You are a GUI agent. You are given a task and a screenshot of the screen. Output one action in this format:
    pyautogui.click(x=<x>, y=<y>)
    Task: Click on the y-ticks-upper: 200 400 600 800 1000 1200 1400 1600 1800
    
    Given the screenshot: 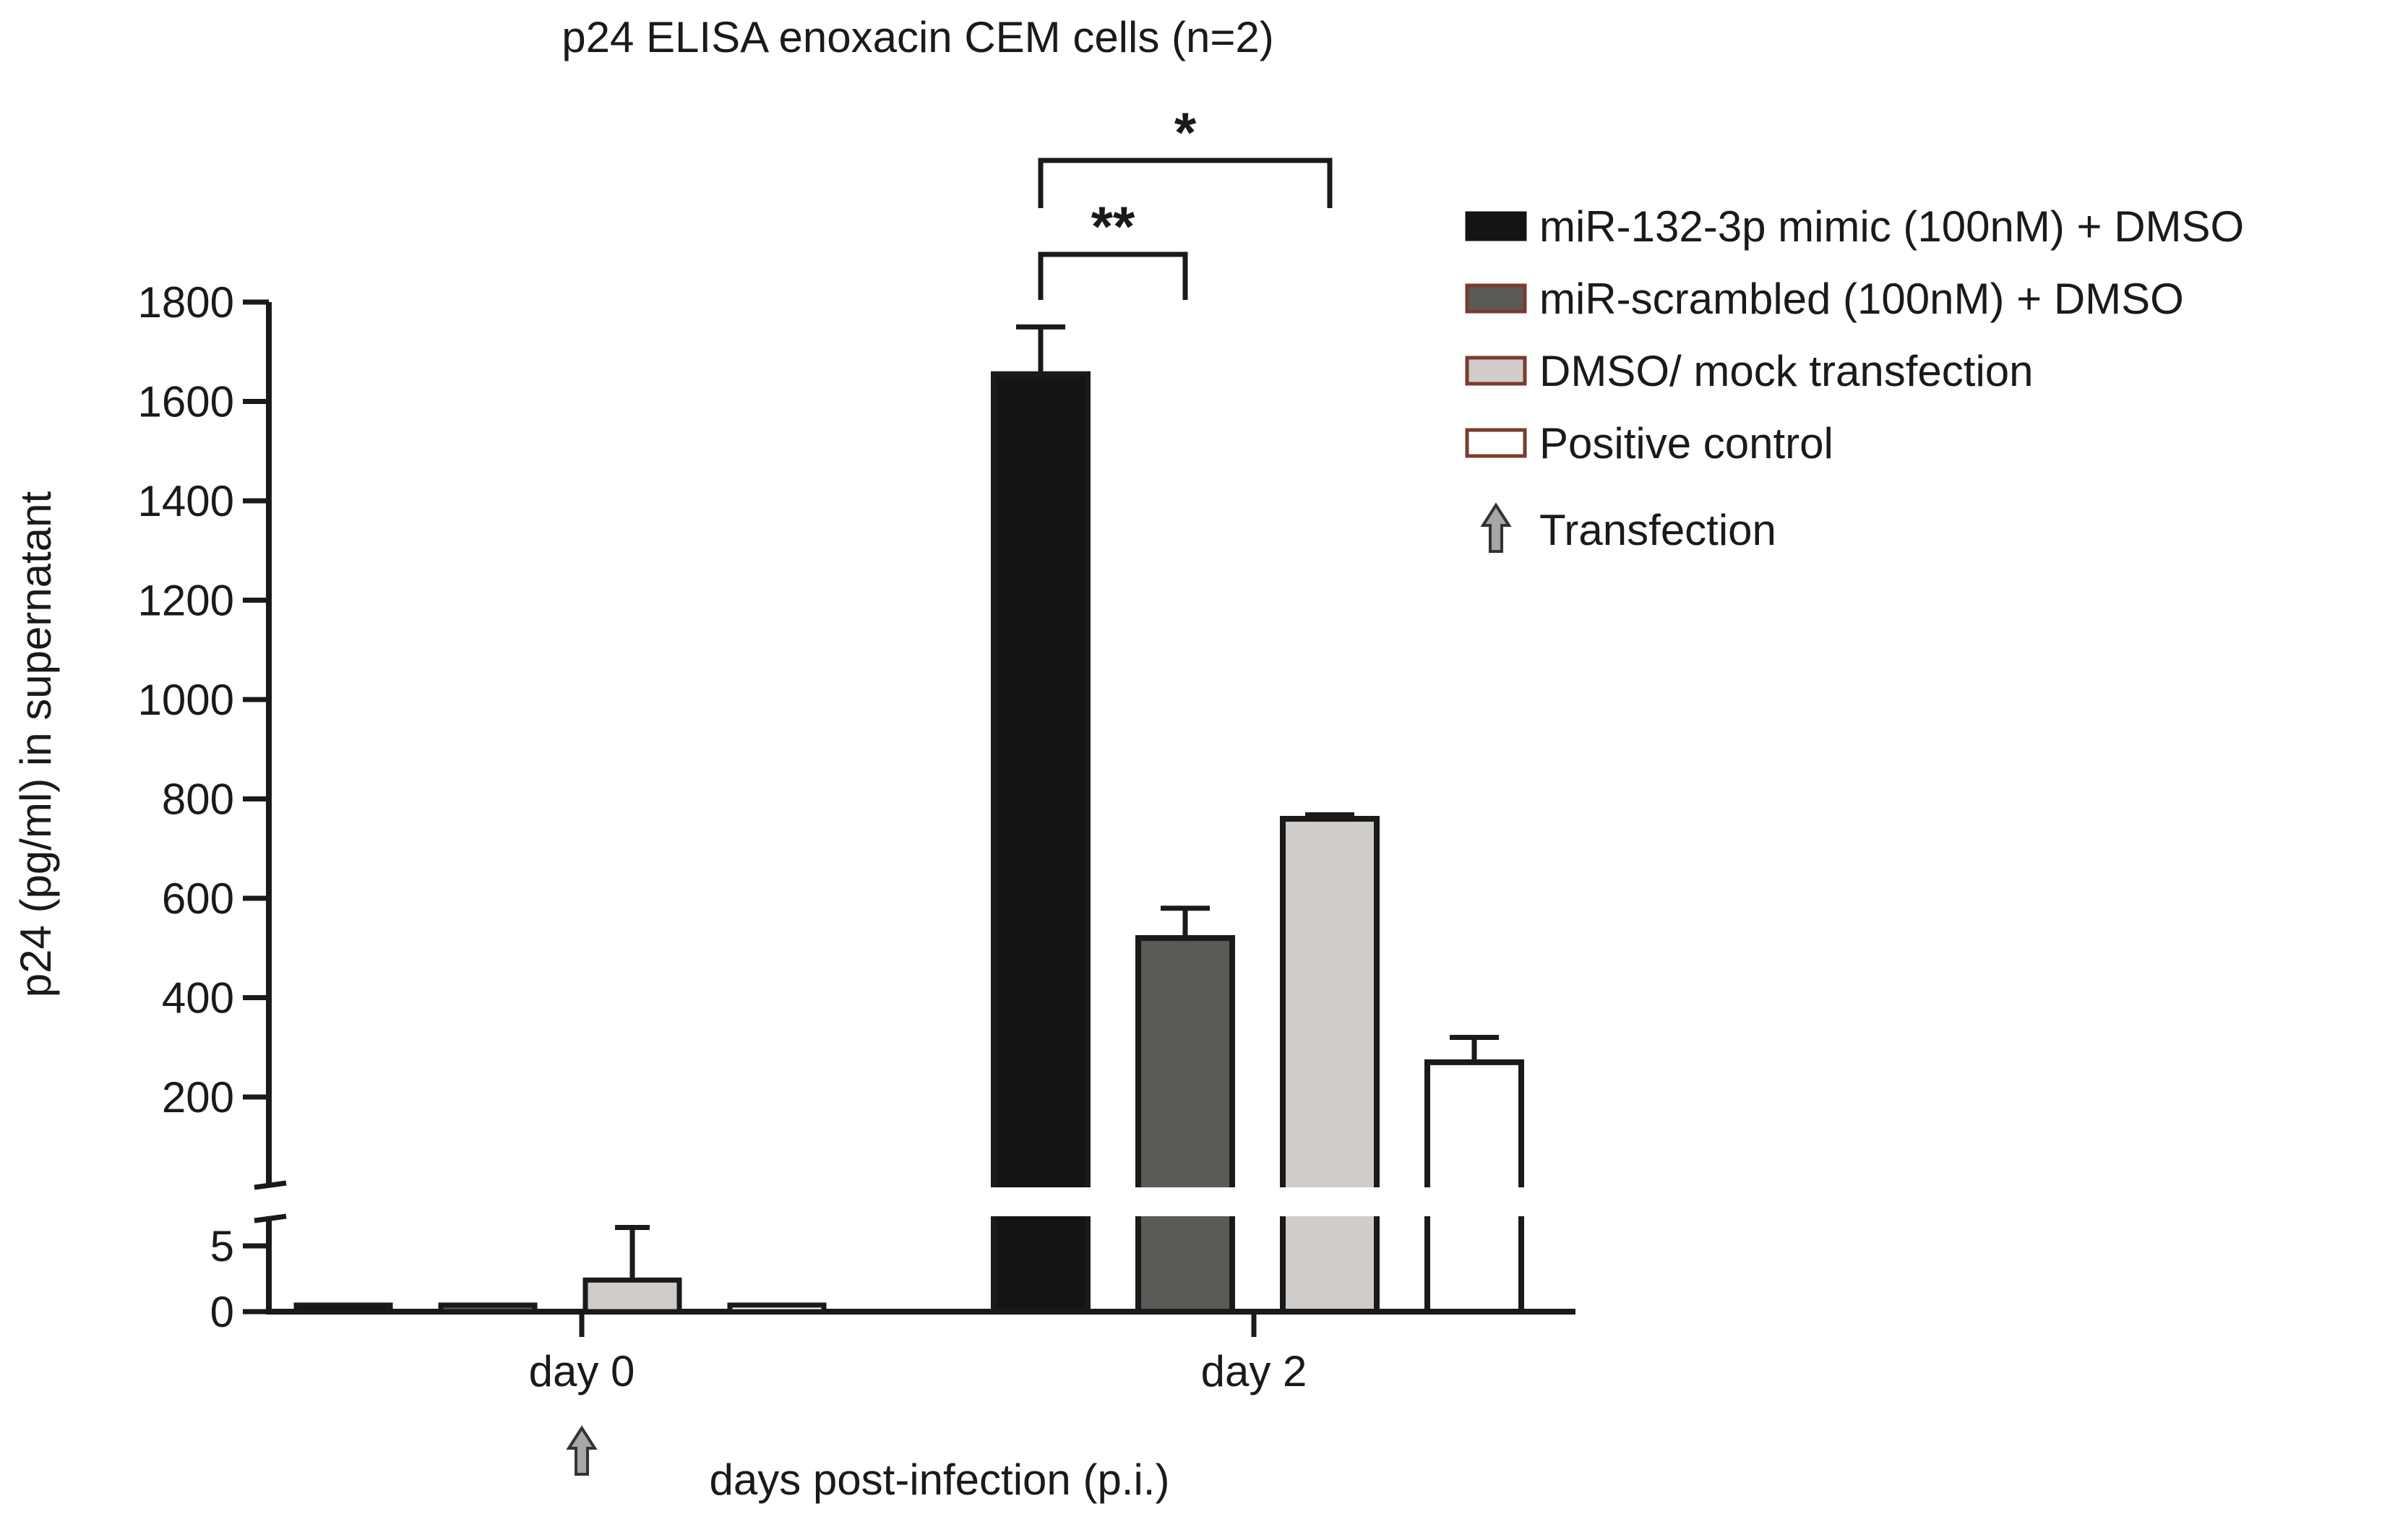 What is the action you would take?
    pyautogui.click(x=203, y=700)
    